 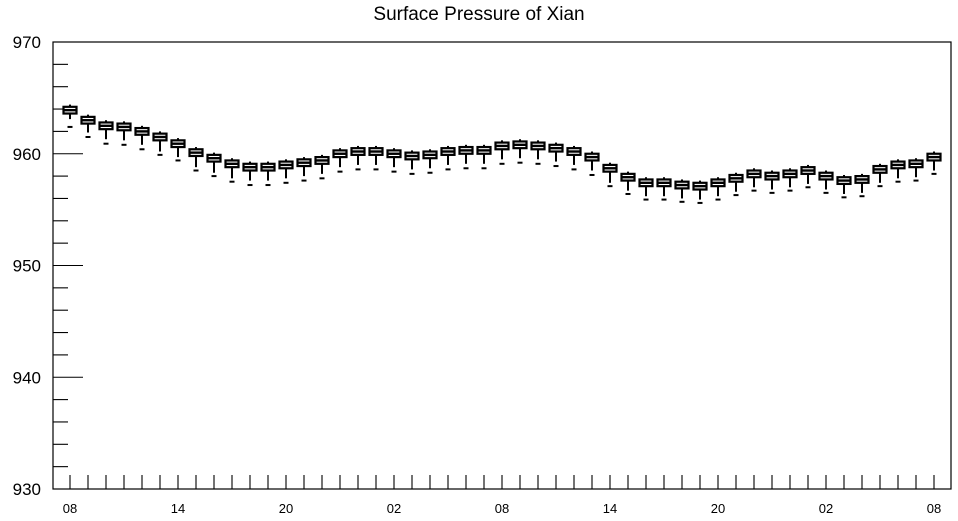 What do you see at coordinates (27, 489) in the screenshot?
I see `y-tick-label: 930` at bounding box center [27, 489].